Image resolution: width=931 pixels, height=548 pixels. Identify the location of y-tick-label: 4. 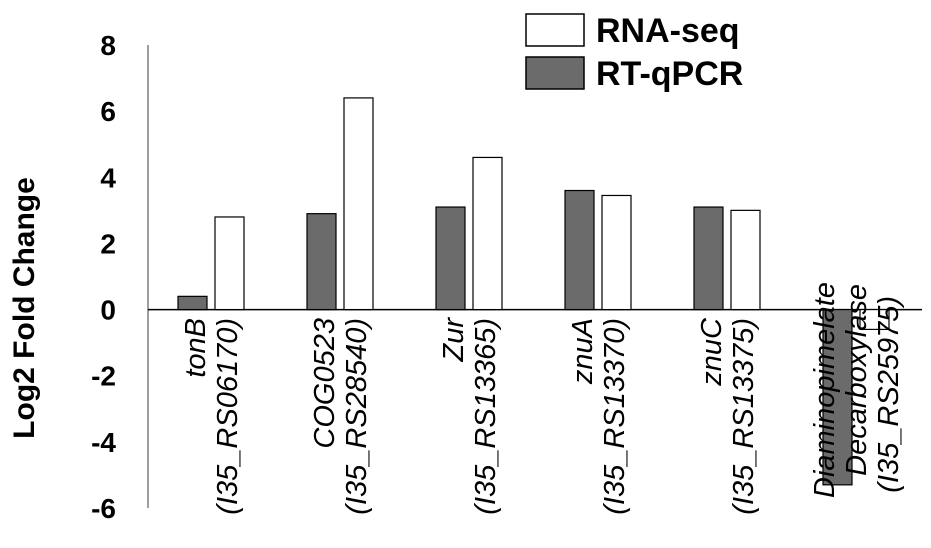
(108, 177).